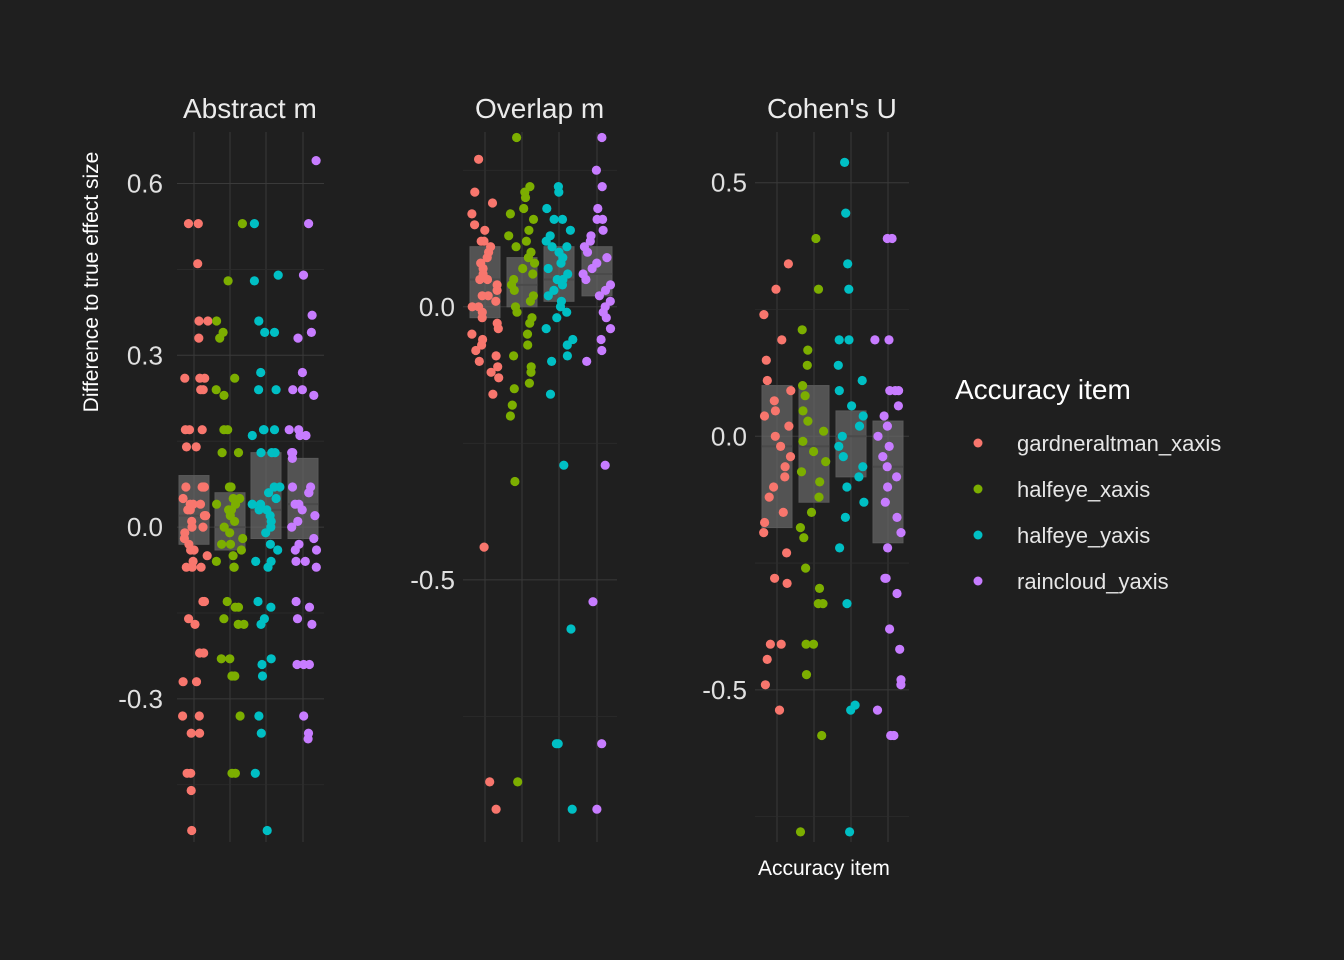 This screenshot has height=960, width=1344. Describe the element at coordinates (978, 443) in the screenshot. I see `legend-swatch-gardneraltman` at that location.